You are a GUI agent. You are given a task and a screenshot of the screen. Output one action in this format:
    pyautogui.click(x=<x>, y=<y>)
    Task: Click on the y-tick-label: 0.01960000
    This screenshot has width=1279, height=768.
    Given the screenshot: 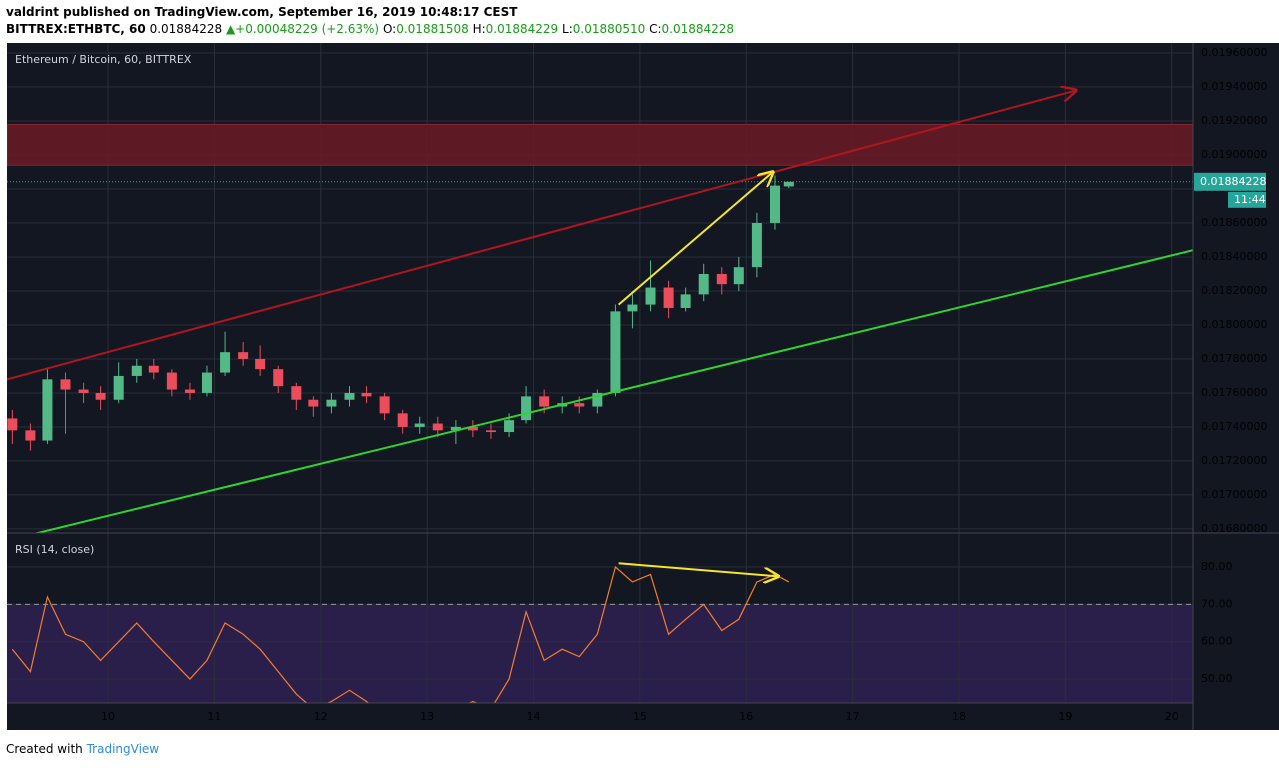 What is the action you would take?
    pyautogui.click(x=1234, y=52)
    